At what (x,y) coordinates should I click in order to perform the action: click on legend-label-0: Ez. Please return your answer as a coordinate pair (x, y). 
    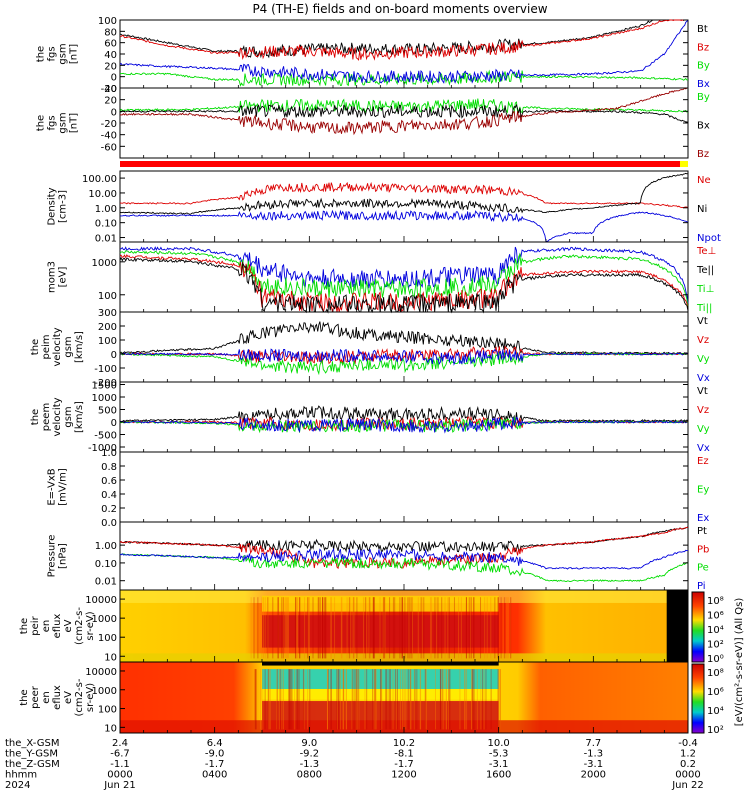
    Looking at the image, I should click on (703, 461).